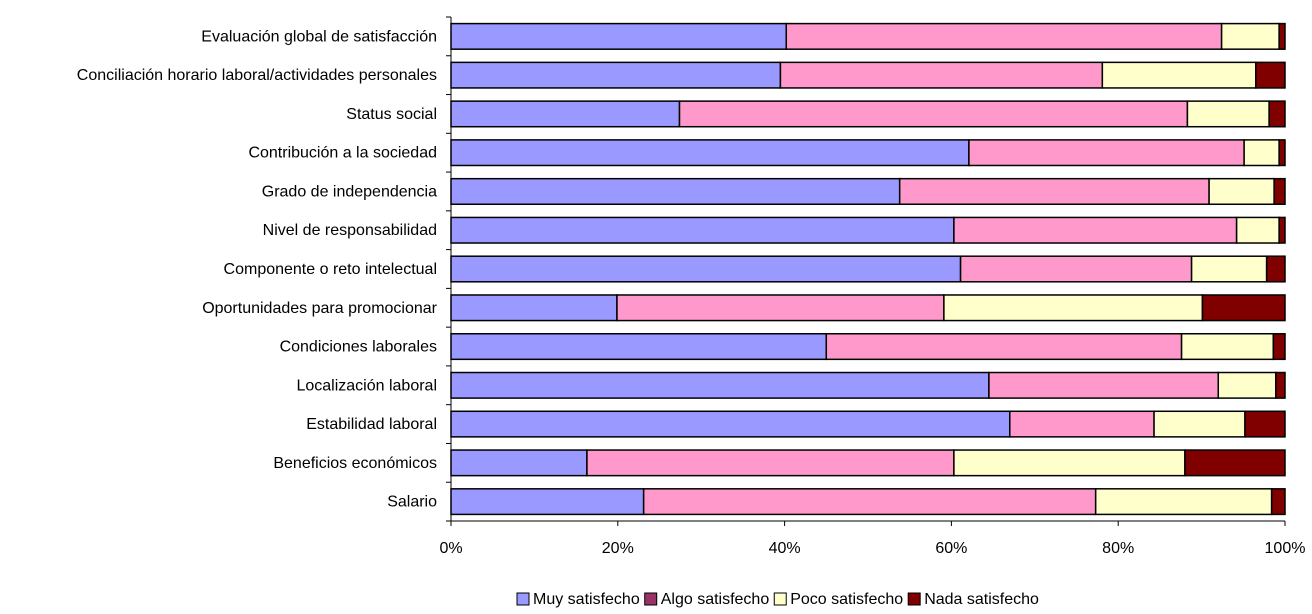  Describe the element at coordinates (371, 424) in the screenshot. I see `category-label: Estabilidad laboral` at that location.